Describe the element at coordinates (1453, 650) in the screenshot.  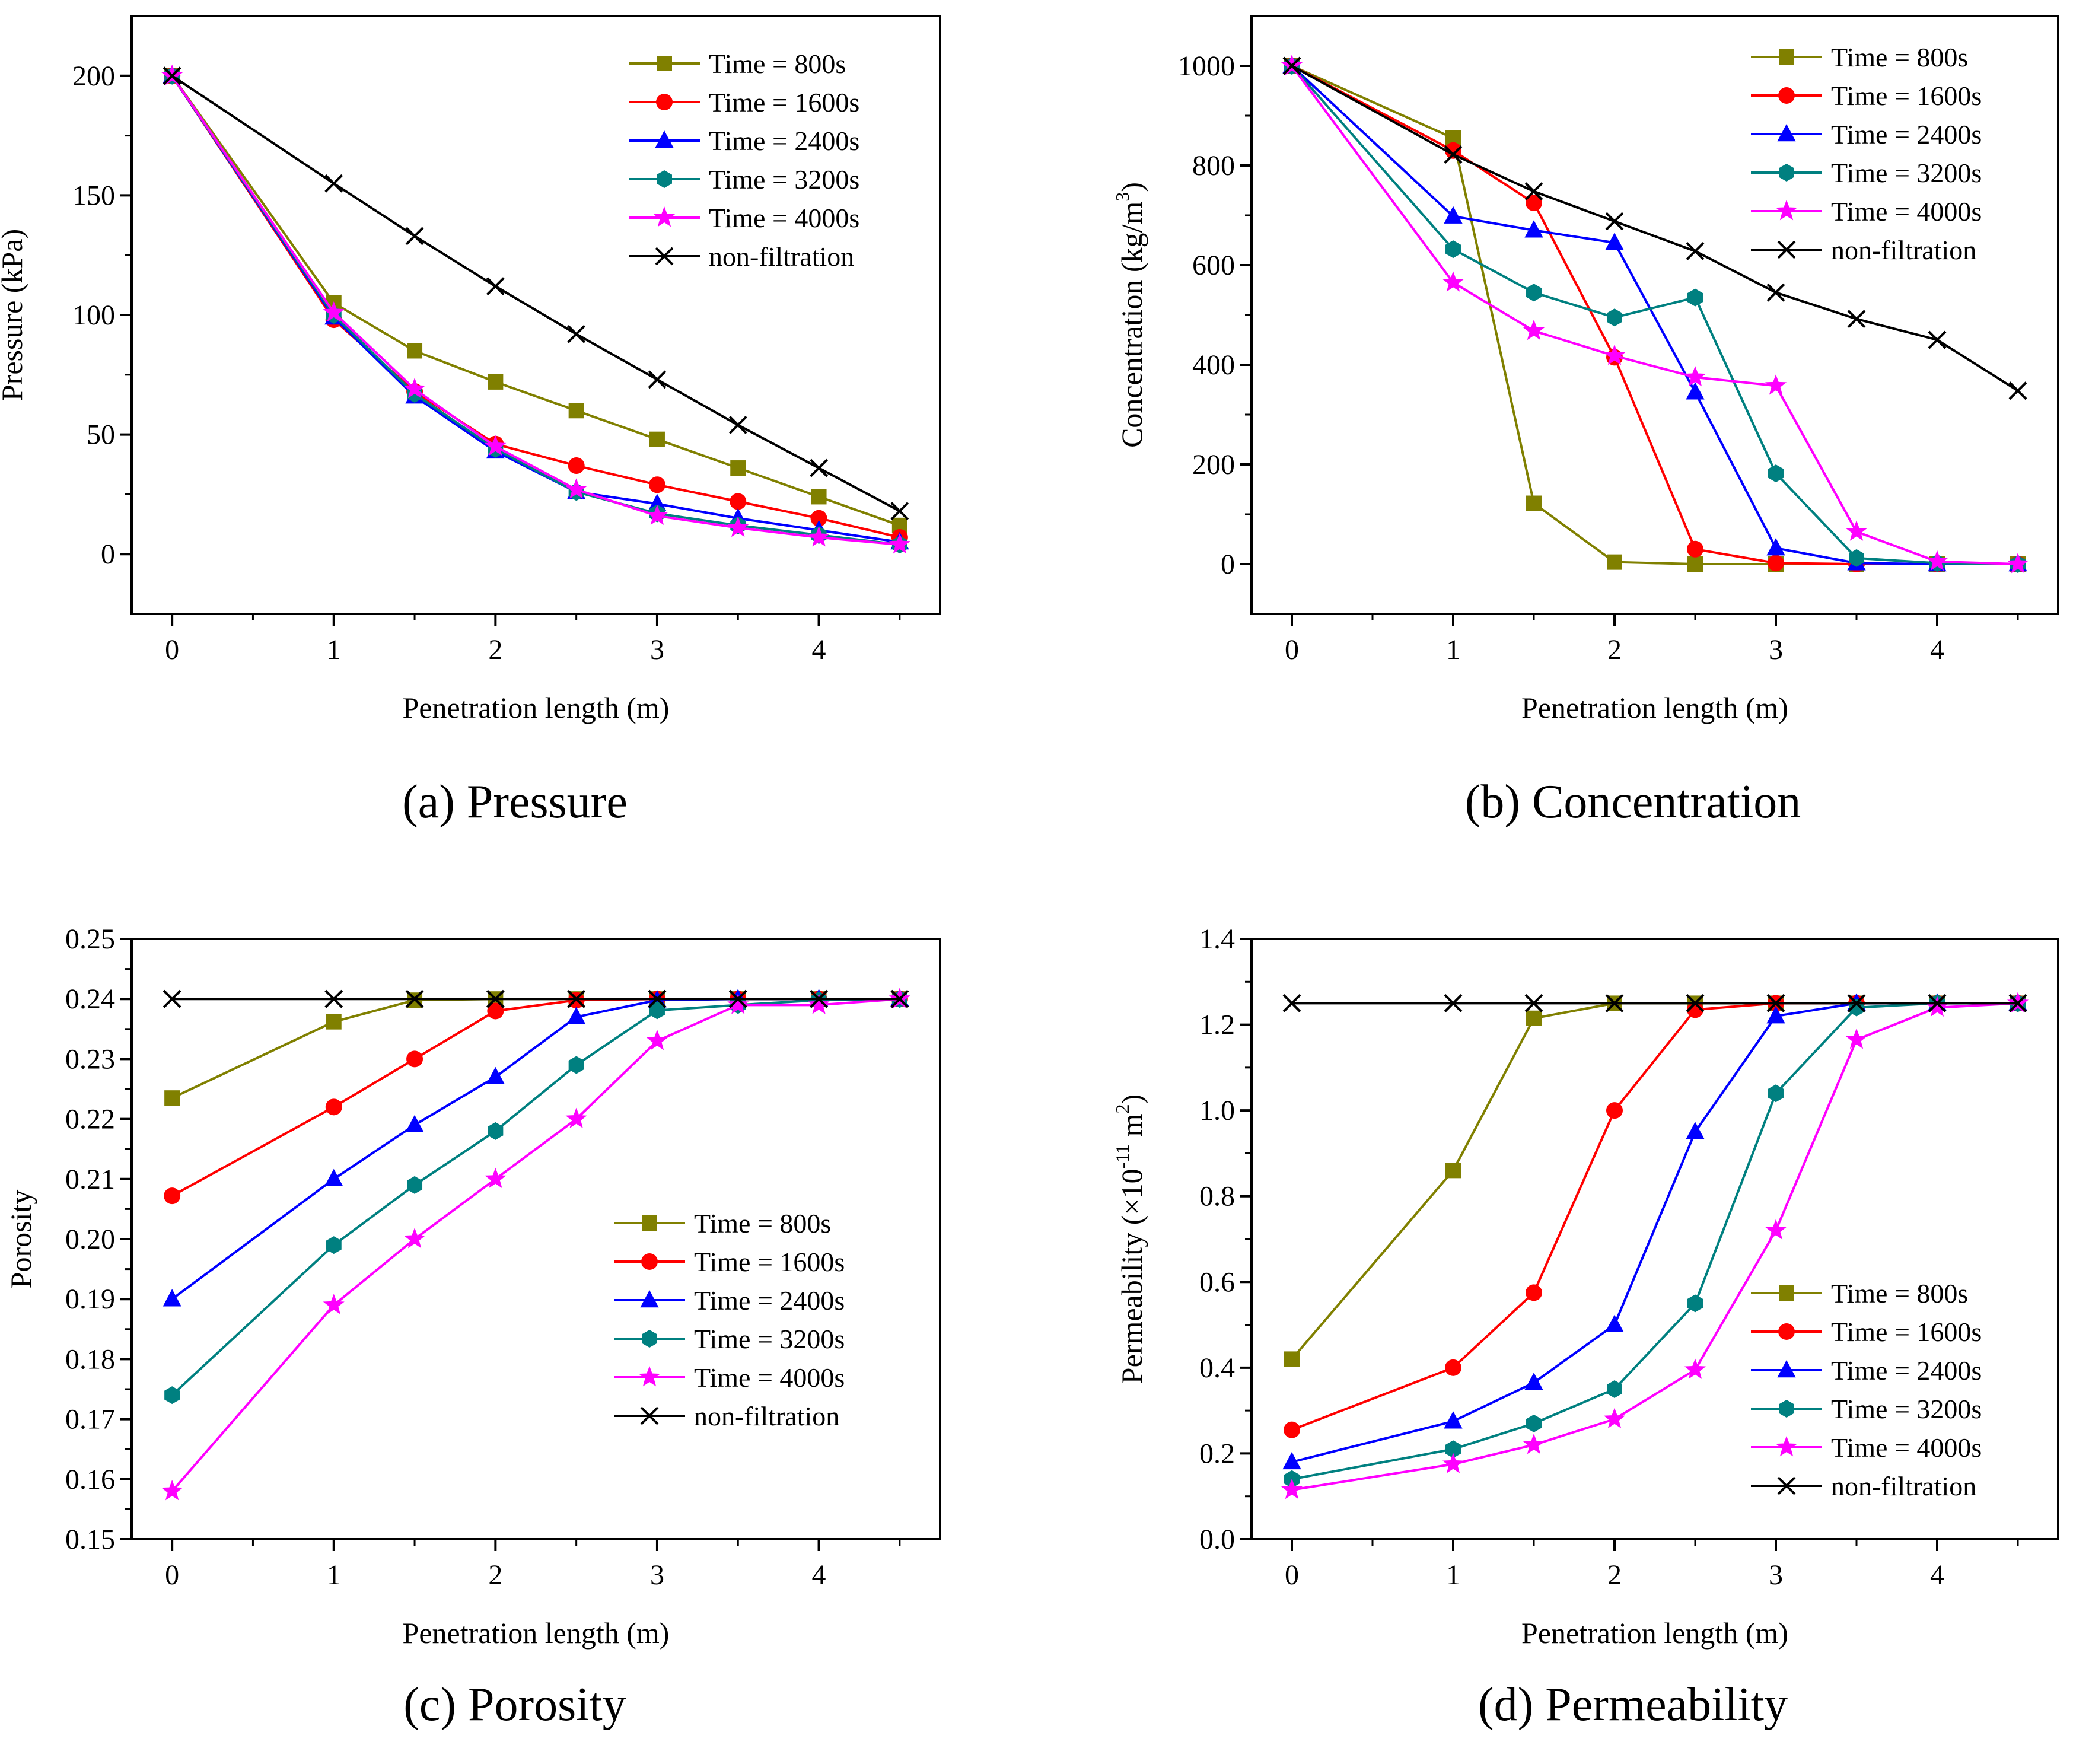
I see `chart-b-xtick-label: 1` at that location.